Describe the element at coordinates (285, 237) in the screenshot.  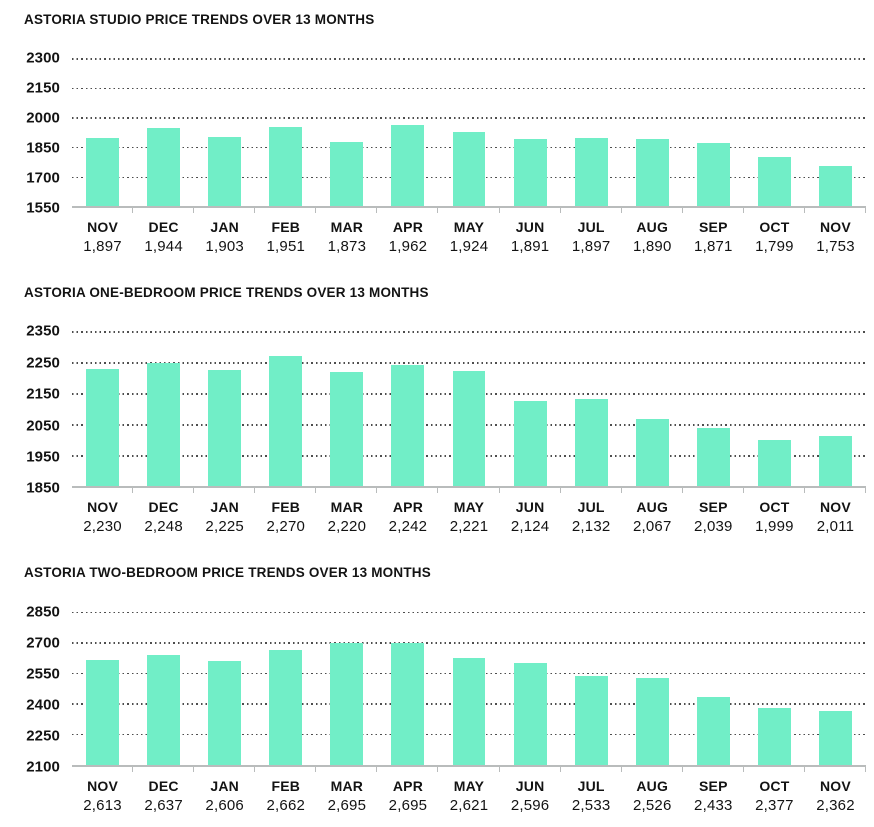
I see `x-axis-label: FEB 1,951` at that location.